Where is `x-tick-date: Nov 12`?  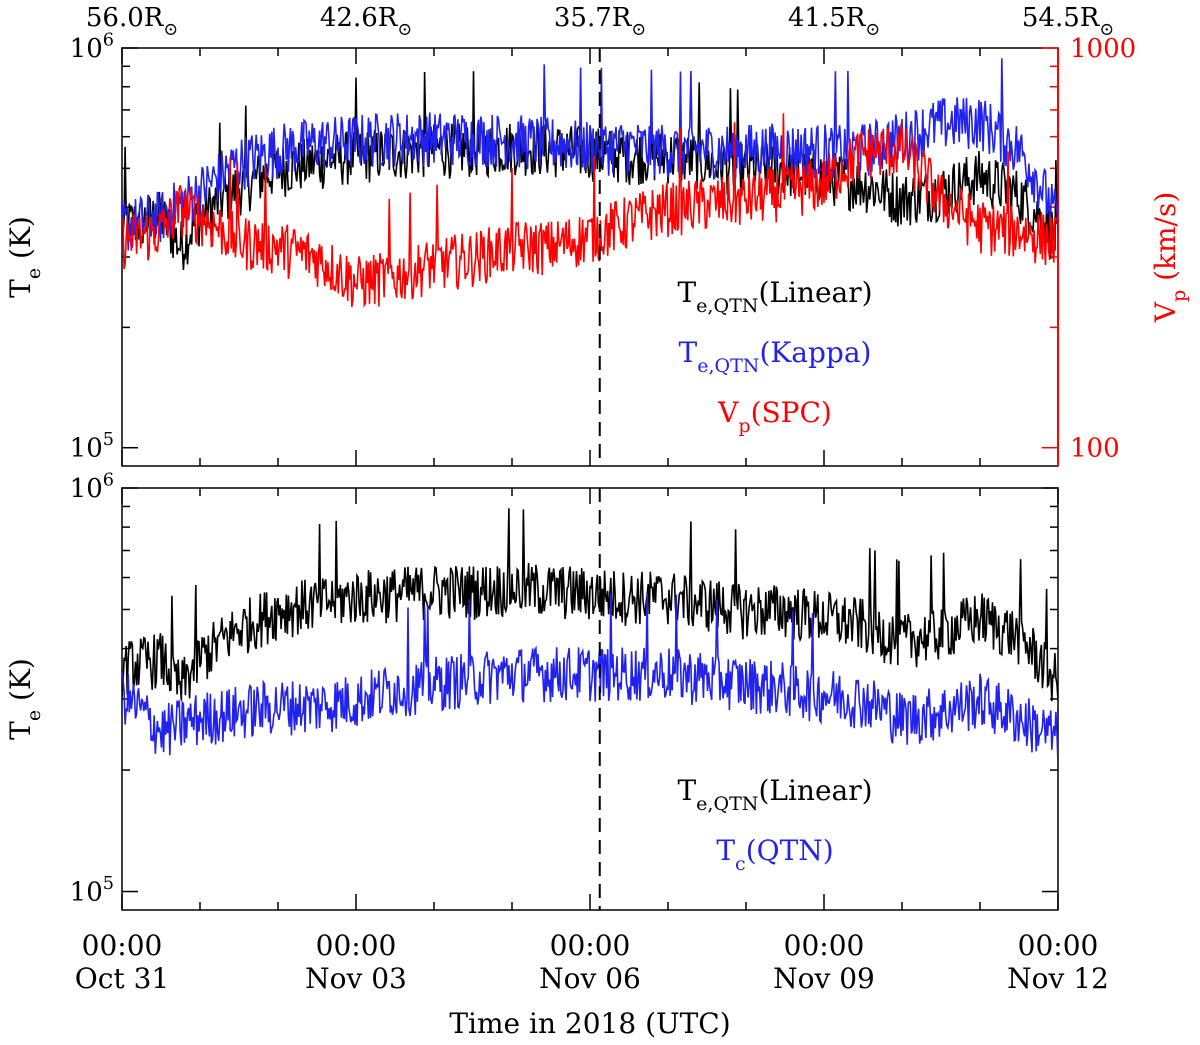 x-tick-date: Nov 12 is located at coordinates (1058, 978).